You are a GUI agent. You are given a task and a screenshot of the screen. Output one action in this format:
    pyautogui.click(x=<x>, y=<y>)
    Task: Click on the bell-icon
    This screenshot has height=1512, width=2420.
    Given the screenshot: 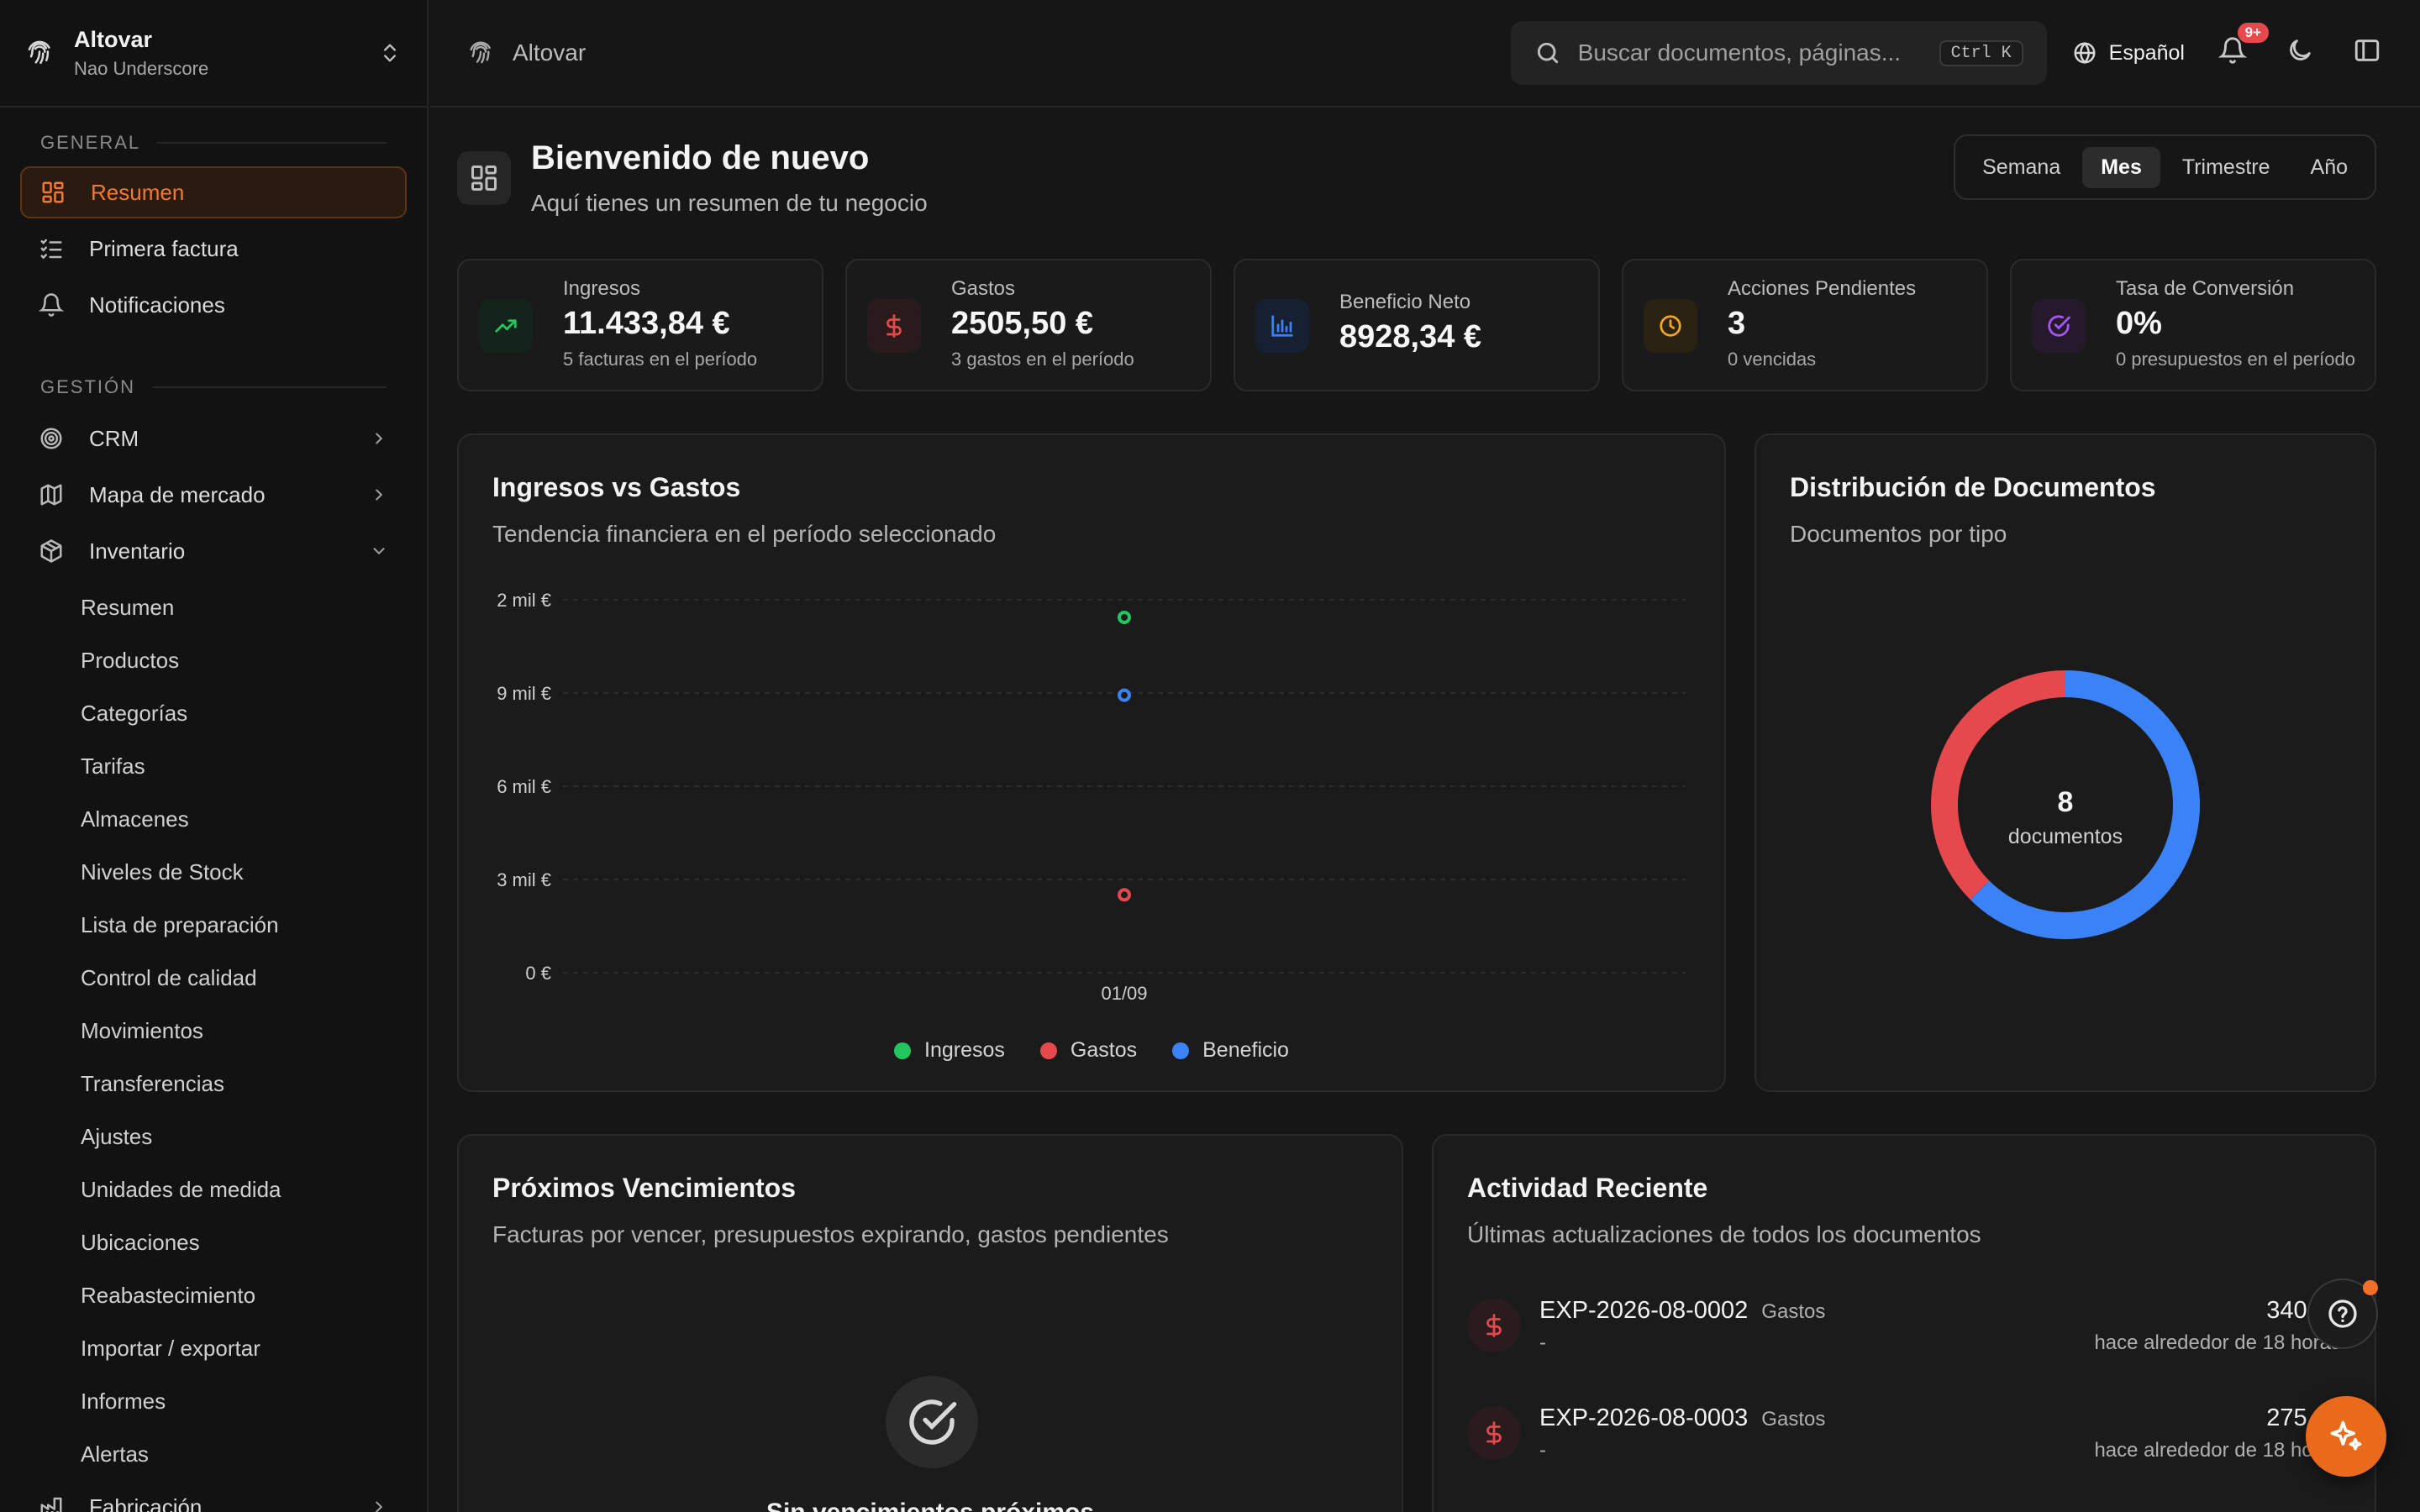 What is the action you would take?
    pyautogui.click(x=52, y=305)
    